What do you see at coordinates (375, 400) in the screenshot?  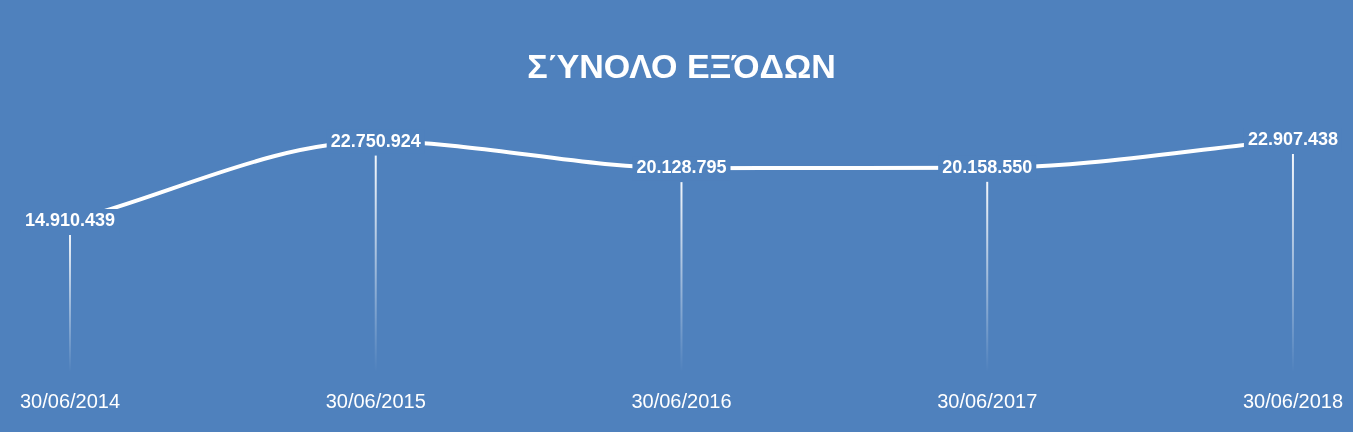 I see `x-tick-label: 30/06/2015` at bounding box center [375, 400].